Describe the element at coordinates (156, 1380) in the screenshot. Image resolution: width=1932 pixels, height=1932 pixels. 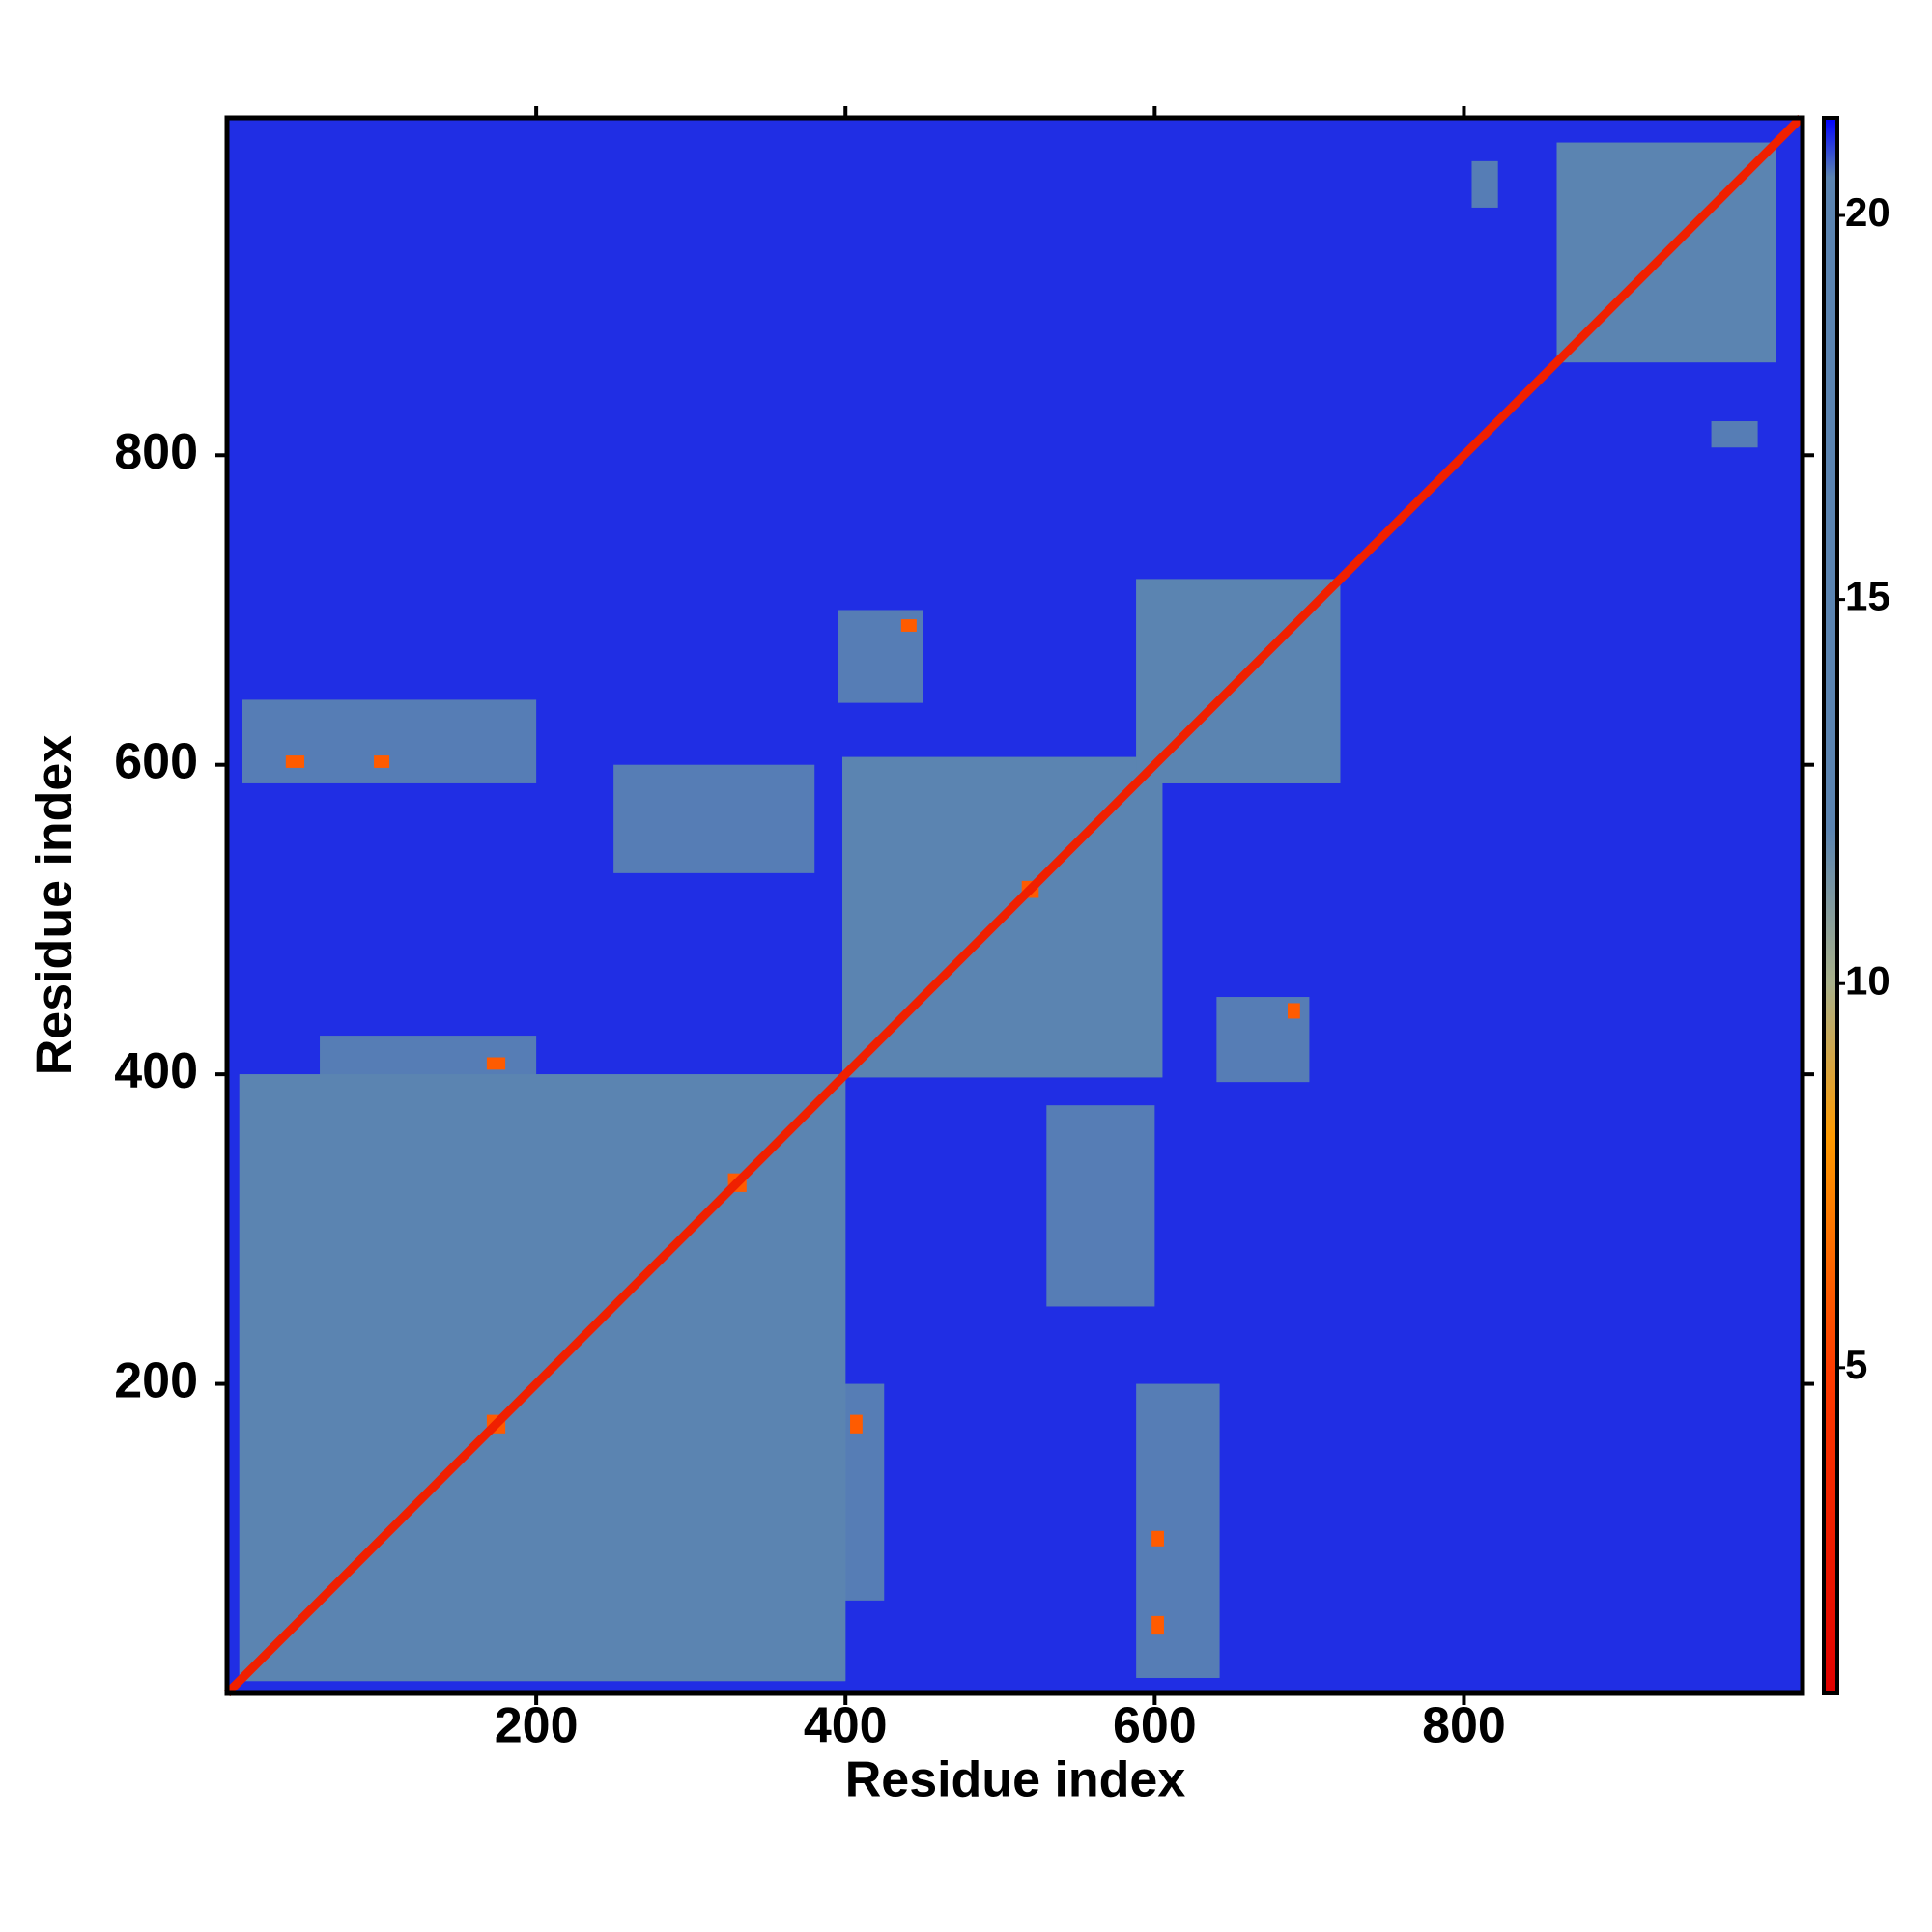
I see `y-tick-label: 200` at that location.